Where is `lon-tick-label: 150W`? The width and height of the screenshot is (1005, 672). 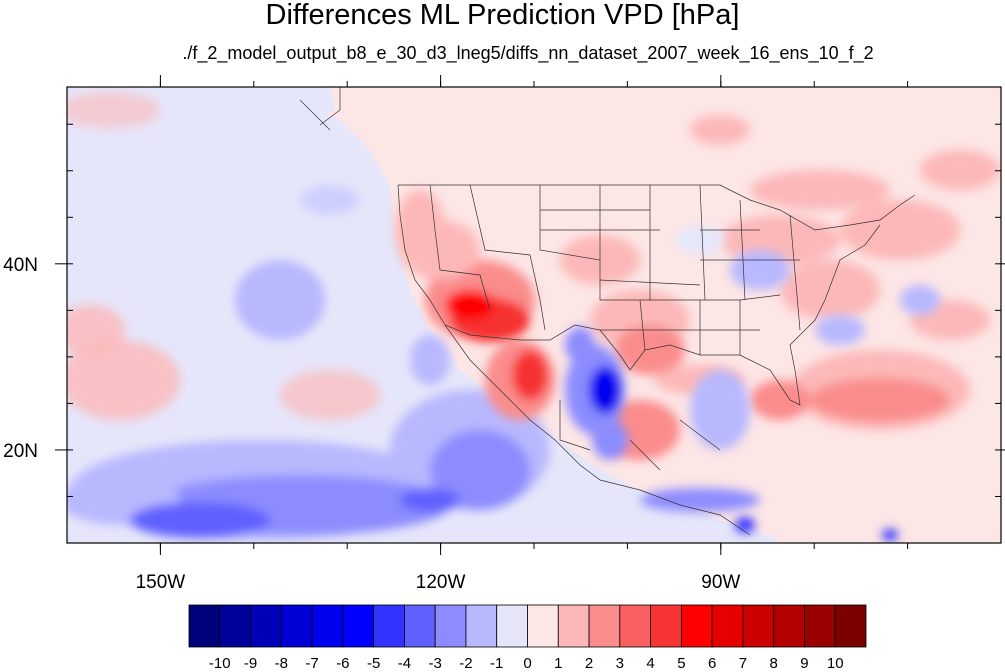
lon-tick-label: 150W is located at coordinates (161, 582).